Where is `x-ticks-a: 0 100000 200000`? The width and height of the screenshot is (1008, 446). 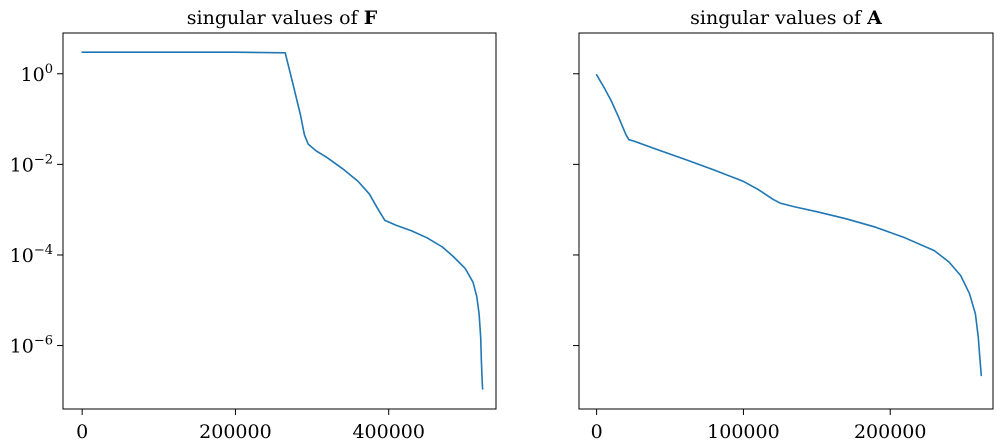
x-ticks-a: 0 100000 200000 is located at coordinates (759, 426).